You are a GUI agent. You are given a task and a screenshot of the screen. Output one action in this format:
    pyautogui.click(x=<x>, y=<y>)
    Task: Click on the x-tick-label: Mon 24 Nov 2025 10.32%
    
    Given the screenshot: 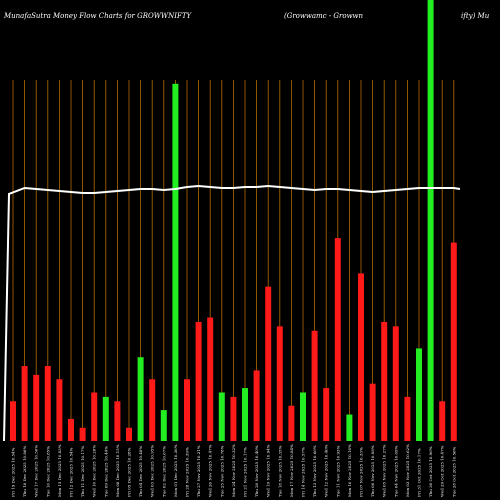 What is the action you would take?
    pyautogui.click(x=233, y=470)
    